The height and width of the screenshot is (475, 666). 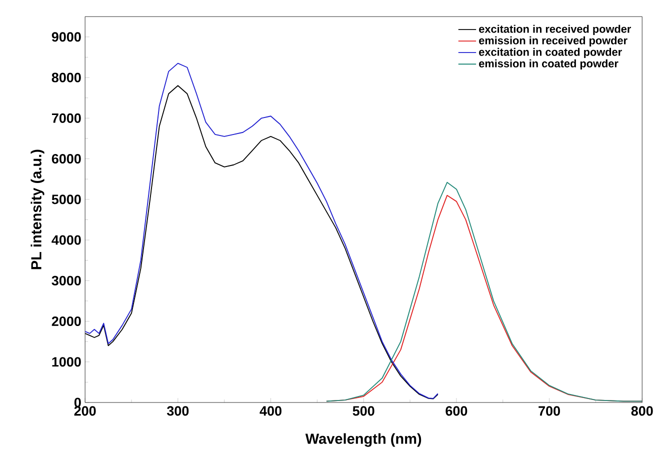 I want to click on y-axis-title: PL intensity (a.u.), so click(x=37, y=210).